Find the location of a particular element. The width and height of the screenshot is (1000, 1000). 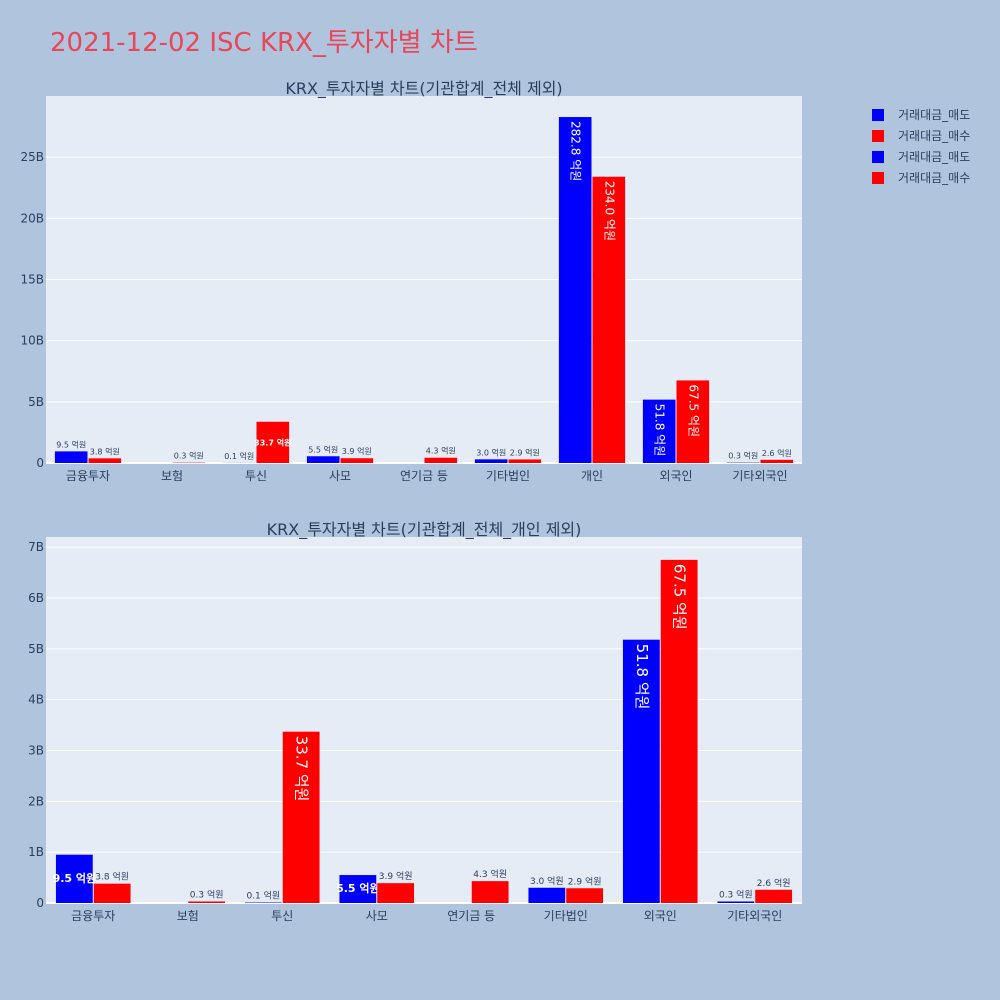

legend-item-buy-2: 거래대금_매수 is located at coordinates (921, 177).